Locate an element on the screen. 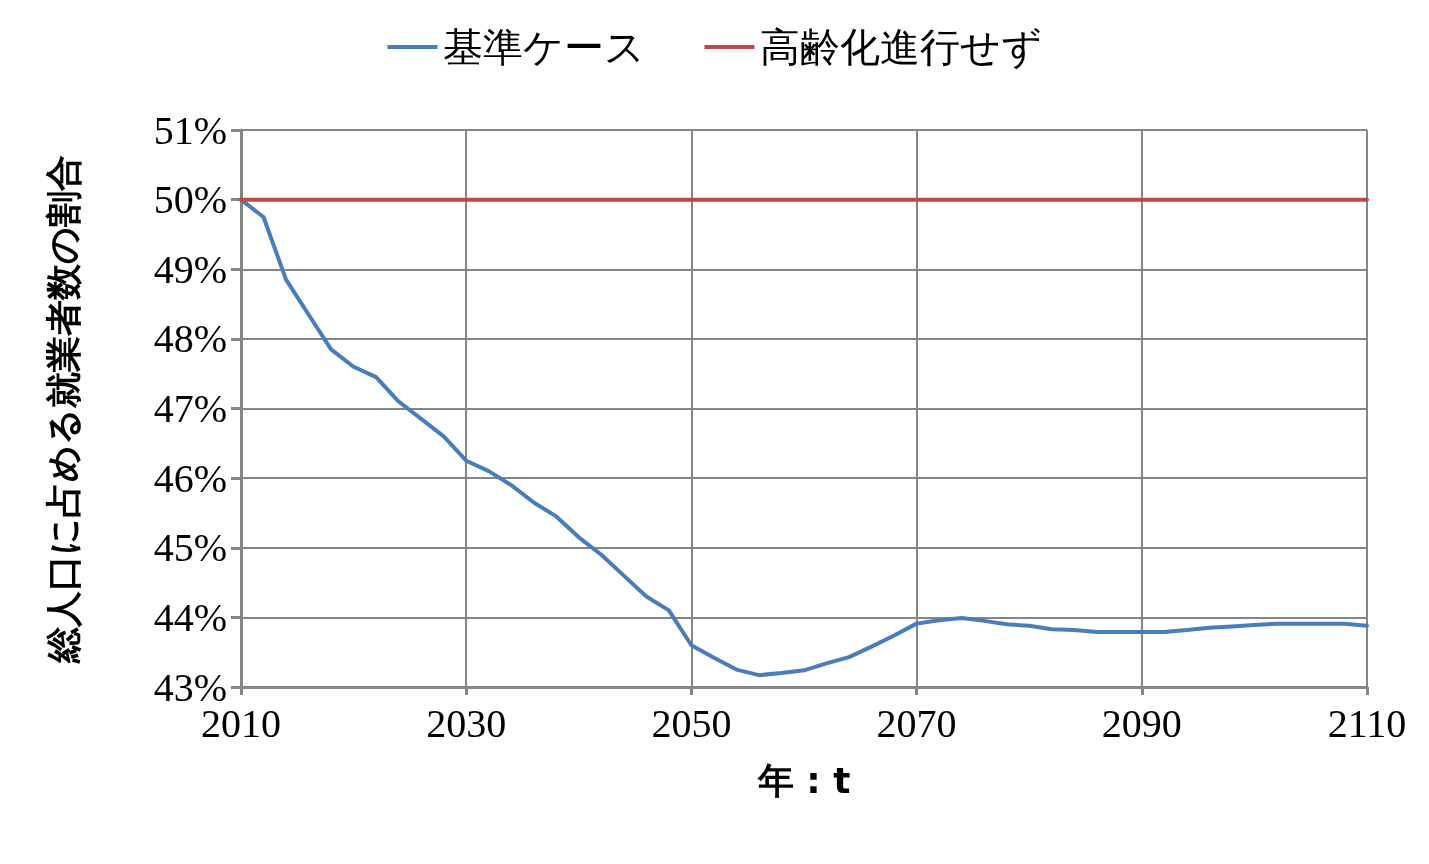 Image resolution: width=1429 pixels, height=864 pixels. y-tick-label: 46% is located at coordinates (190, 478).